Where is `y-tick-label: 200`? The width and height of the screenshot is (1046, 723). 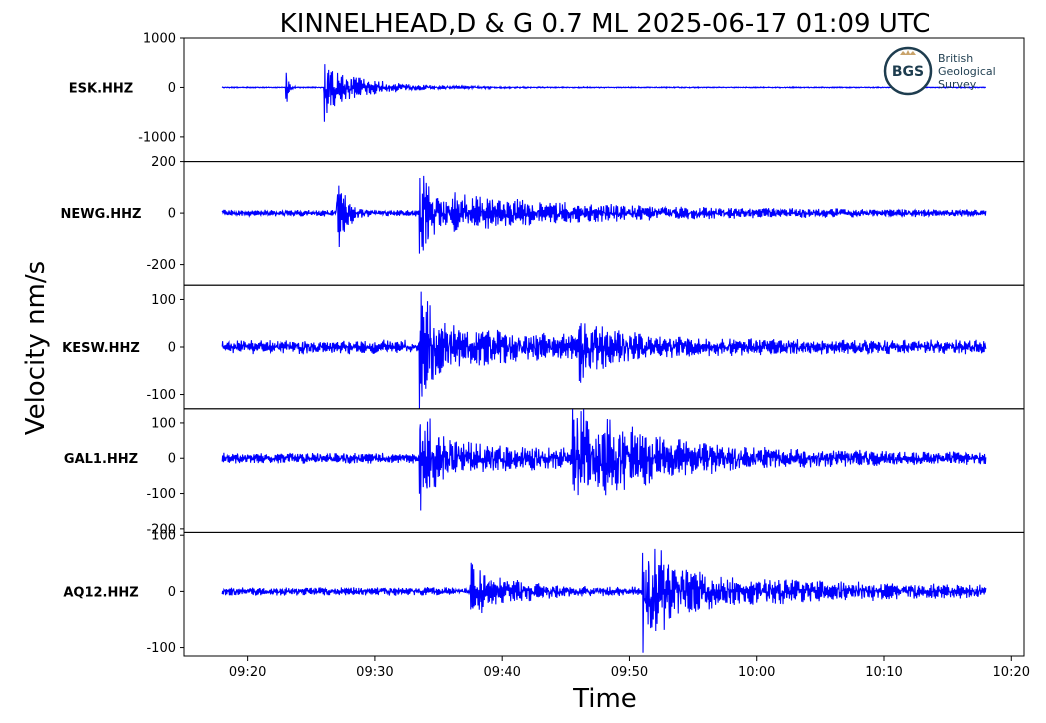
y-tick-label: 200 is located at coordinates (163, 162).